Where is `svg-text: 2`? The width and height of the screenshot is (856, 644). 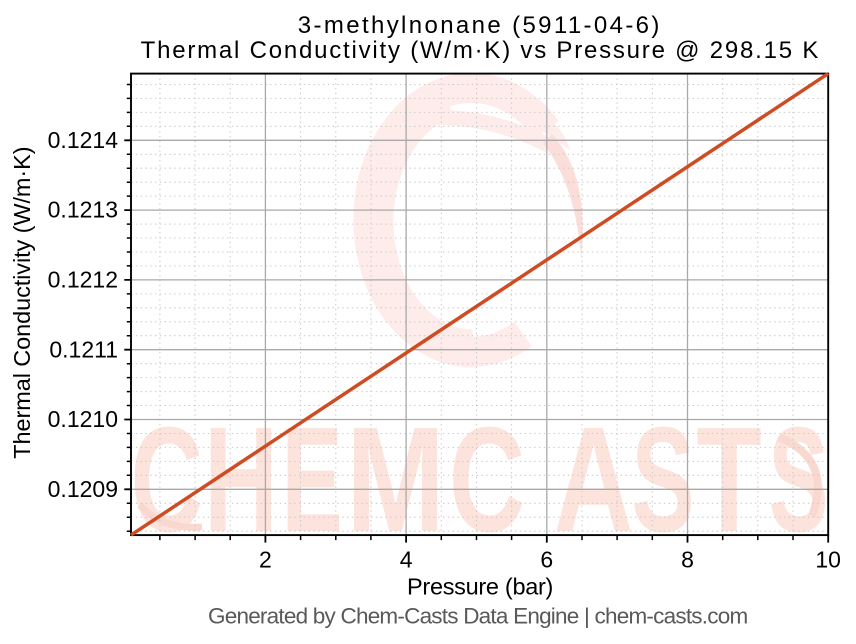 svg-text: 2 is located at coordinates (265, 559).